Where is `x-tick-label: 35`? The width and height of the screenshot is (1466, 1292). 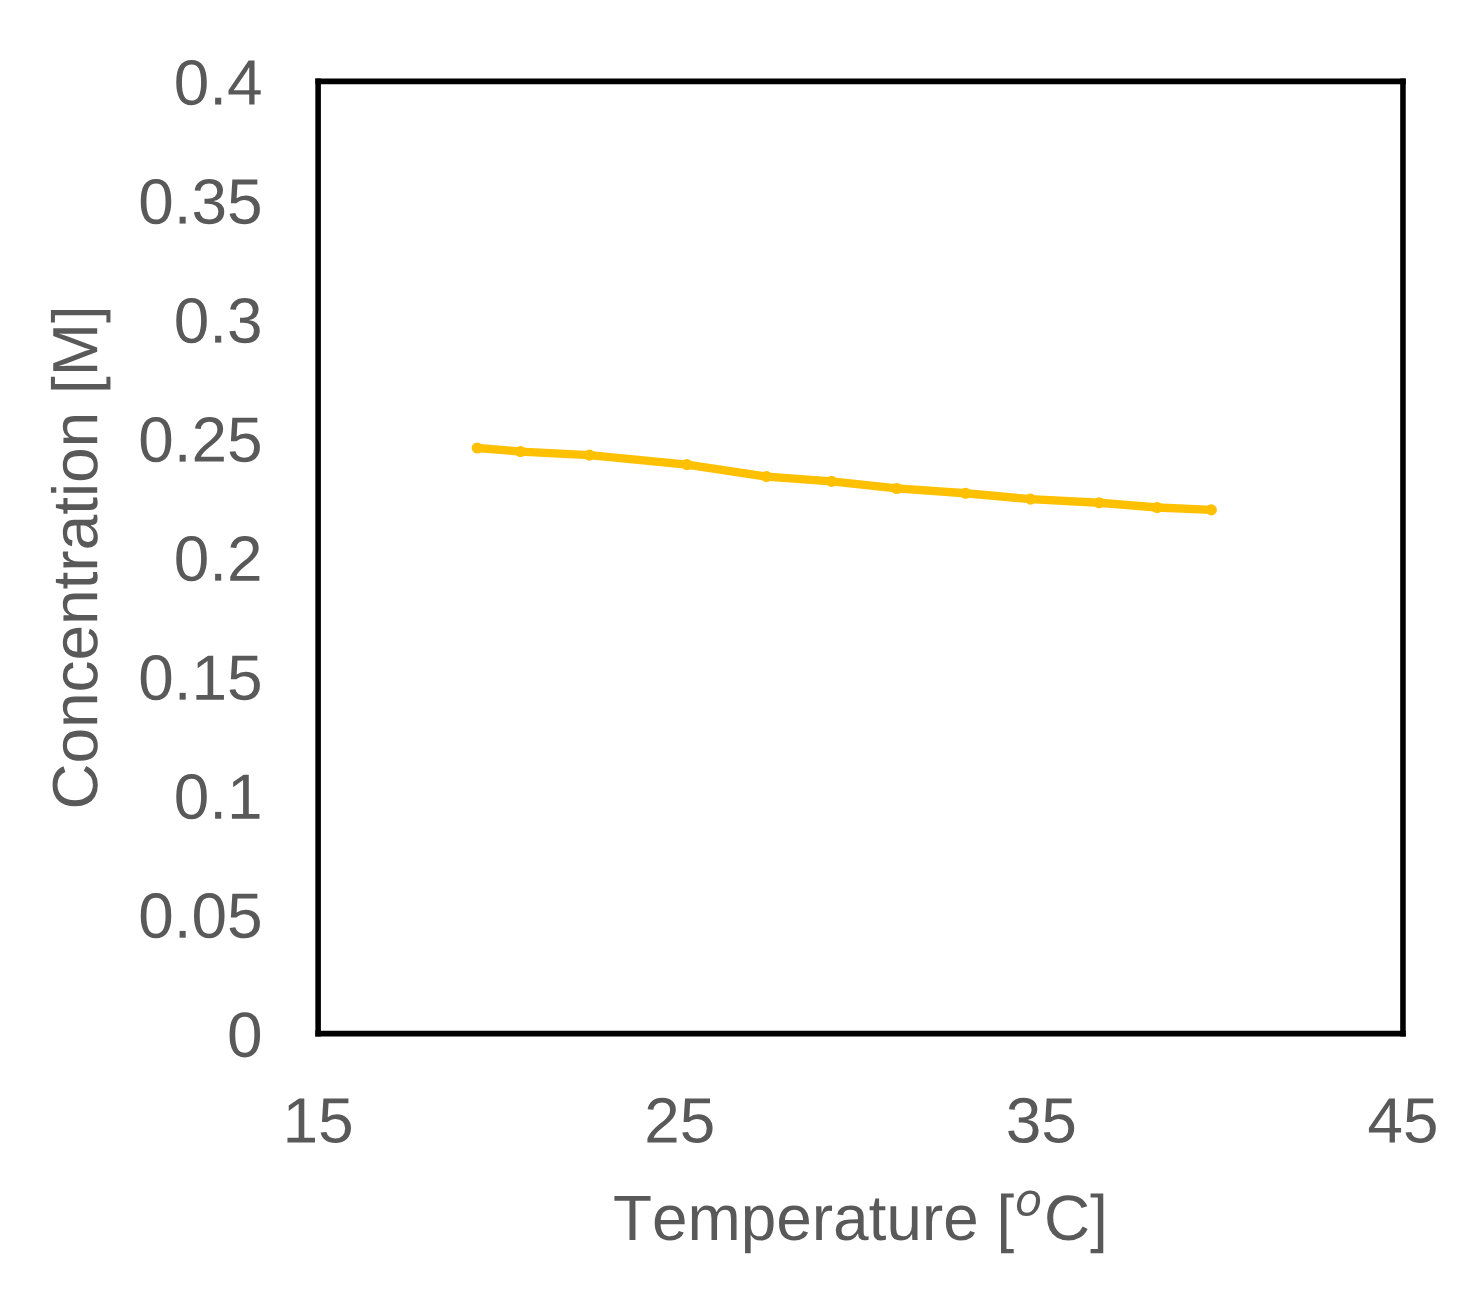
x-tick-label: 35 is located at coordinates (1041, 1120).